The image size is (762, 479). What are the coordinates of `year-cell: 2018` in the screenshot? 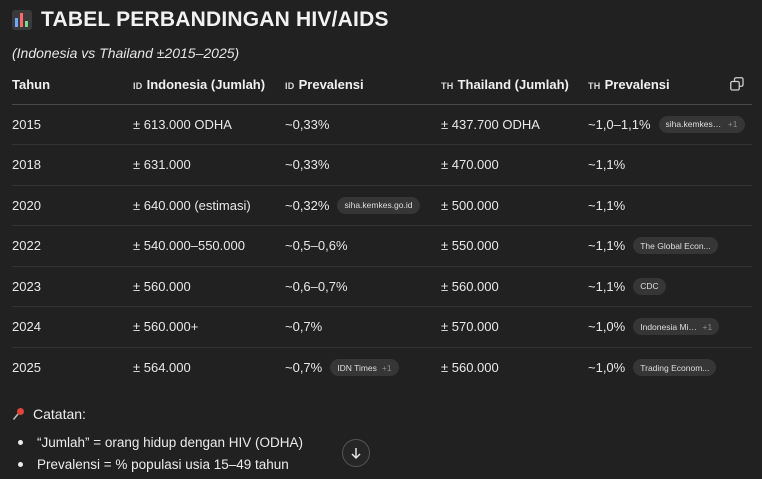 It's located at (72, 165).